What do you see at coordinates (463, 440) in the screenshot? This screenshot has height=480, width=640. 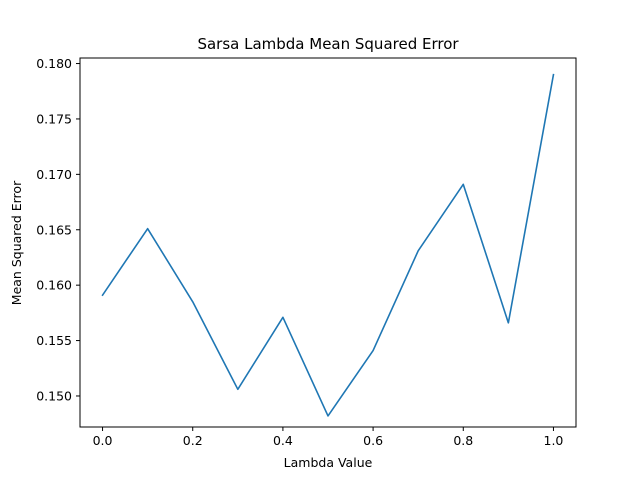 I see `x-tick-label: 0.8` at bounding box center [463, 440].